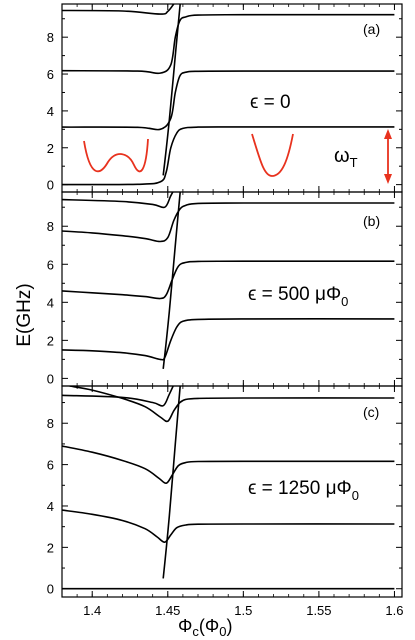  I want to click on epsilon-annotation: ϵ = 1250 μΦ0, so click(303, 490).